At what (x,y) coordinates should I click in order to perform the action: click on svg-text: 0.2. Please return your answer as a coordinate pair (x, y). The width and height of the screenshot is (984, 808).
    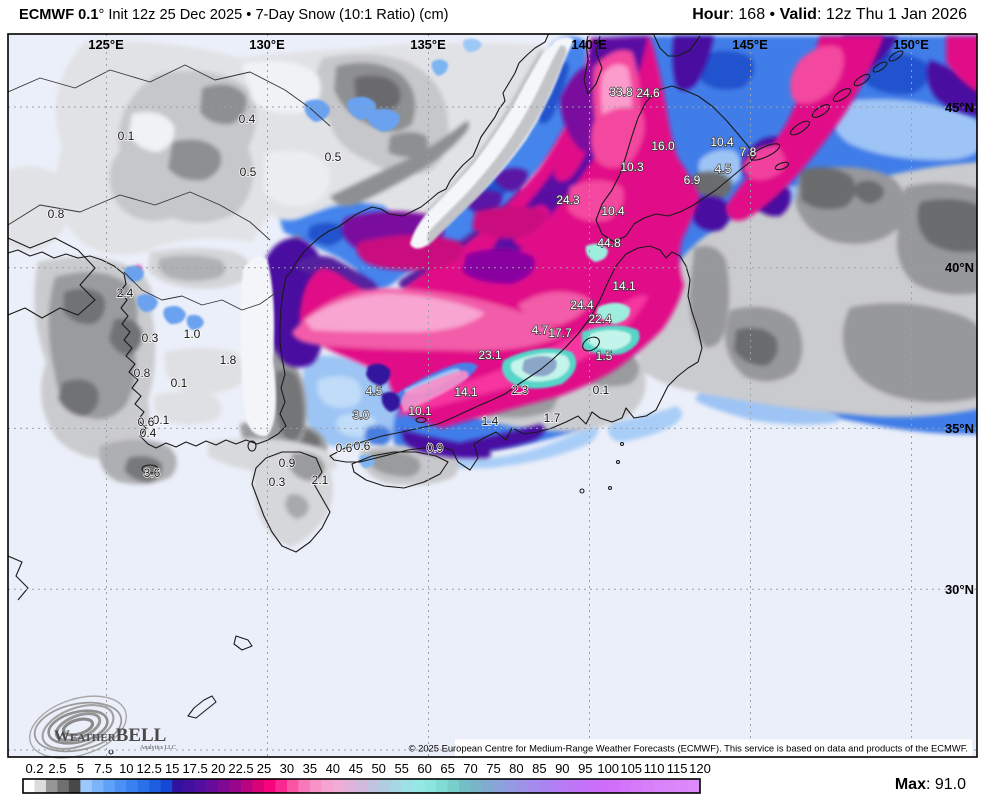
    Looking at the image, I should click on (34, 768).